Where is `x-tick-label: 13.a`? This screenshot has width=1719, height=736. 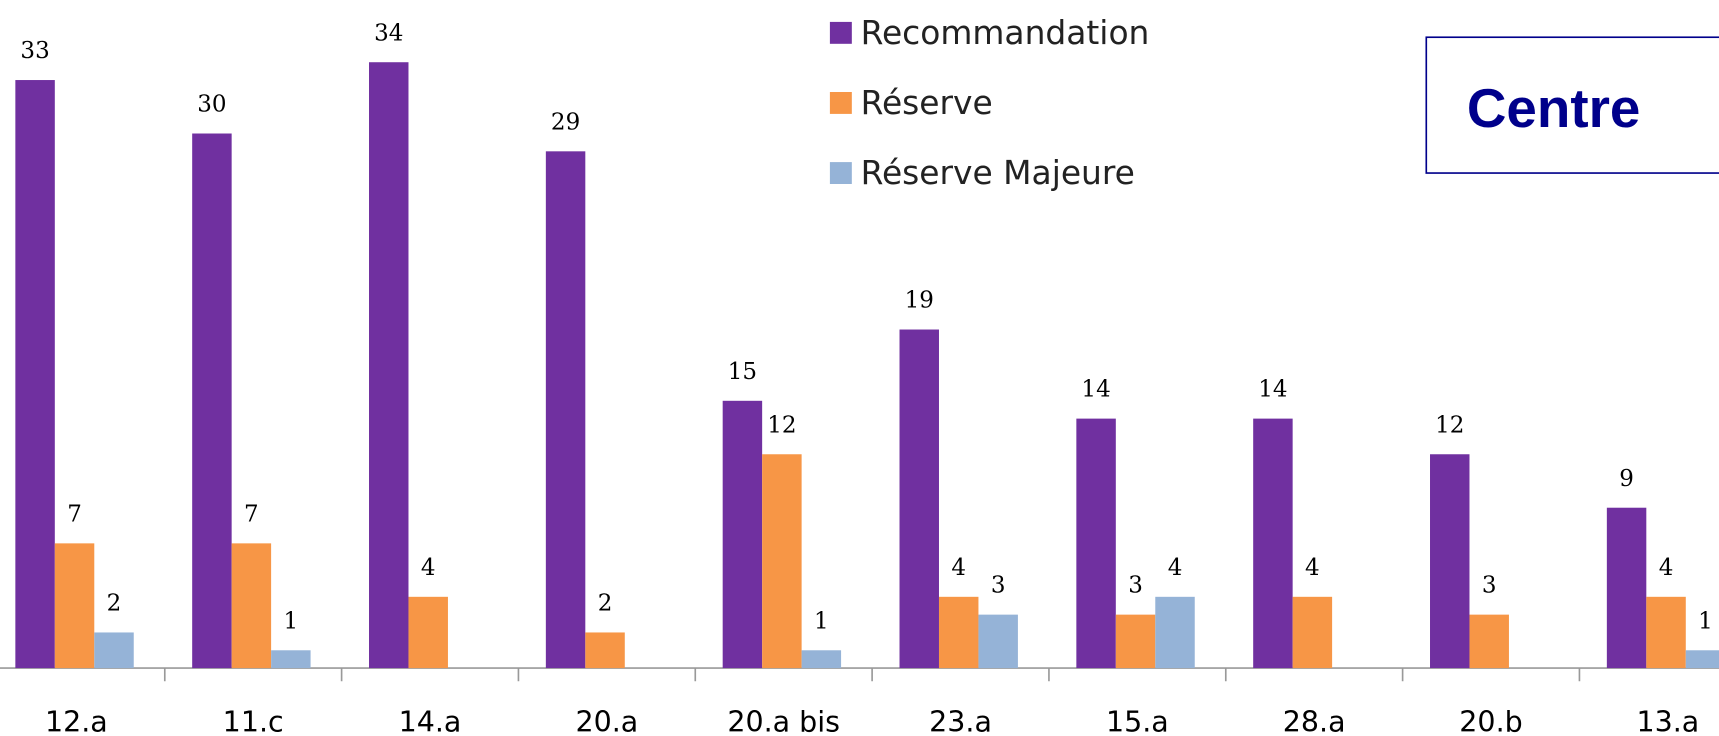
x-tick-label: 13.a is located at coordinates (1667, 721).